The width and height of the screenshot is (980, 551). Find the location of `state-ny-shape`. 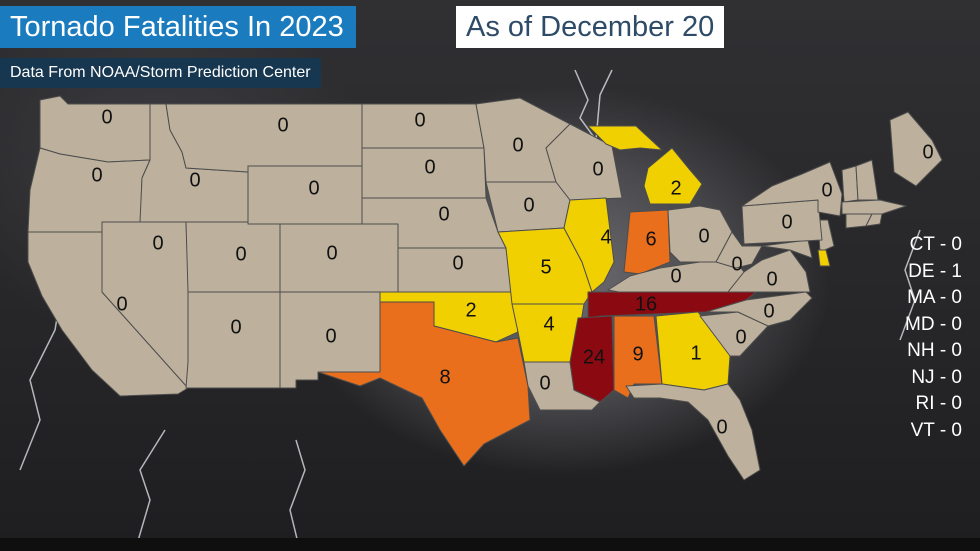

state-ny-shape is located at coordinates (792, 189).